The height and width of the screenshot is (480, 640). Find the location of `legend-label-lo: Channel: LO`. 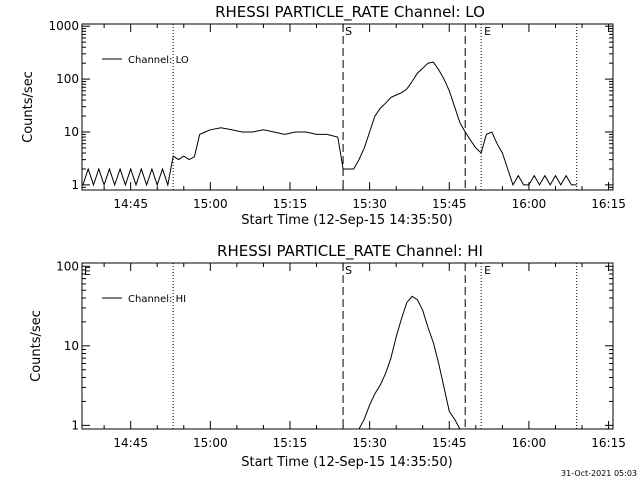

legend-label-lo: Channel: LO is located at coordinates (158, 60).